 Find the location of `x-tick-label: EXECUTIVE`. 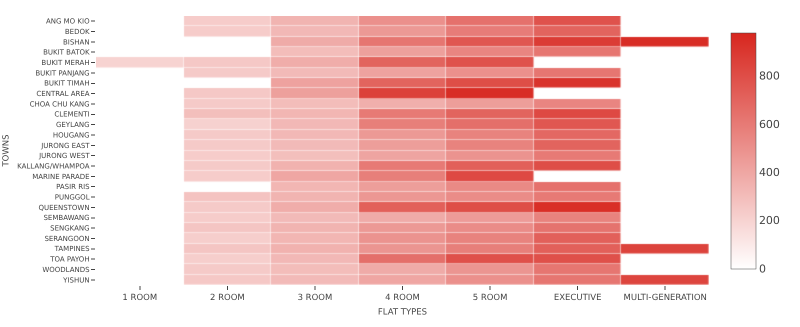

x-tick-label: EXECUTIVE is located at coordinates (578, 298).